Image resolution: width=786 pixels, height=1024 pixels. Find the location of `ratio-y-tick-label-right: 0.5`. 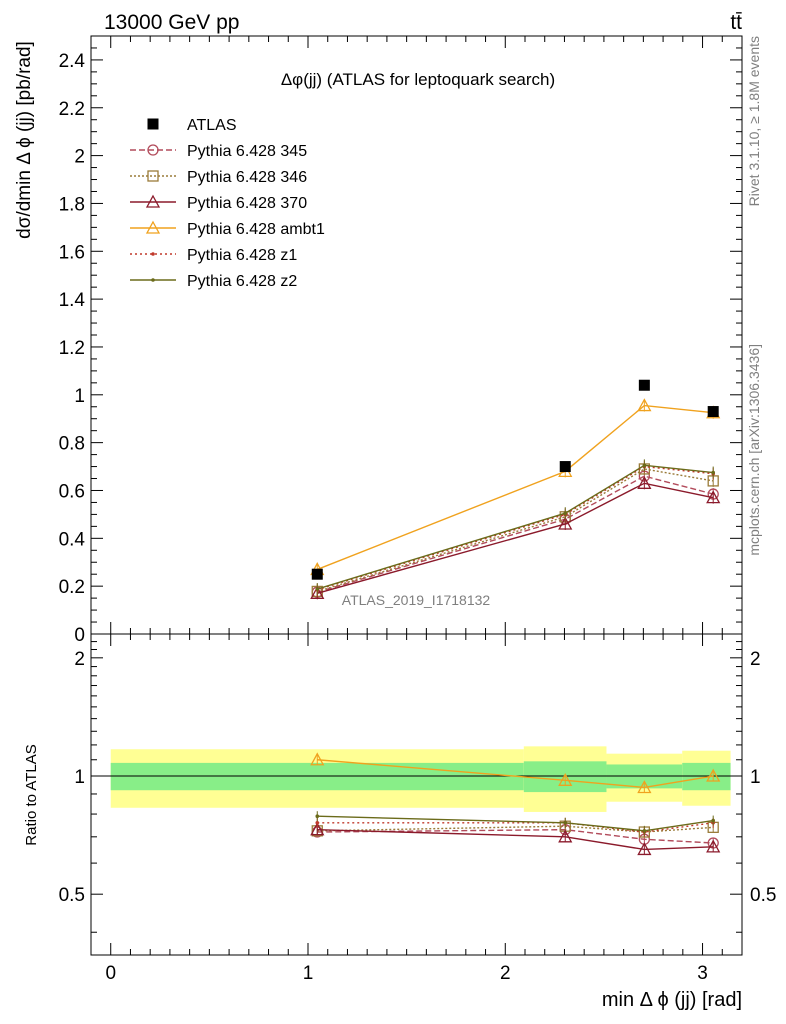

ratio-y-tick-label-right: 0.5 is located at coordinates (763, 895).